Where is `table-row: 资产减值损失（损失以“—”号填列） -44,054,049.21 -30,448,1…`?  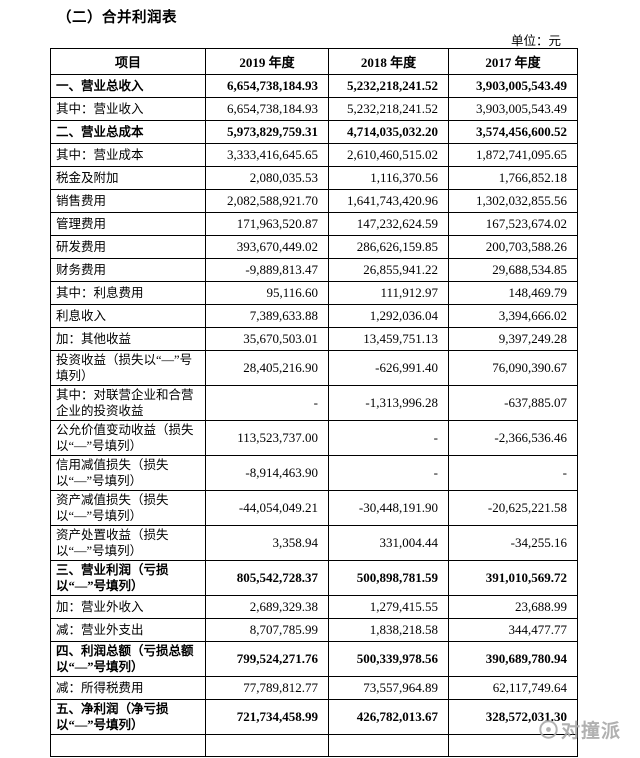
table-row: 资产减值损失（损失以“—”号填列） -44,054,049.21 -30,448,1… is located at coordinates (314, 508).